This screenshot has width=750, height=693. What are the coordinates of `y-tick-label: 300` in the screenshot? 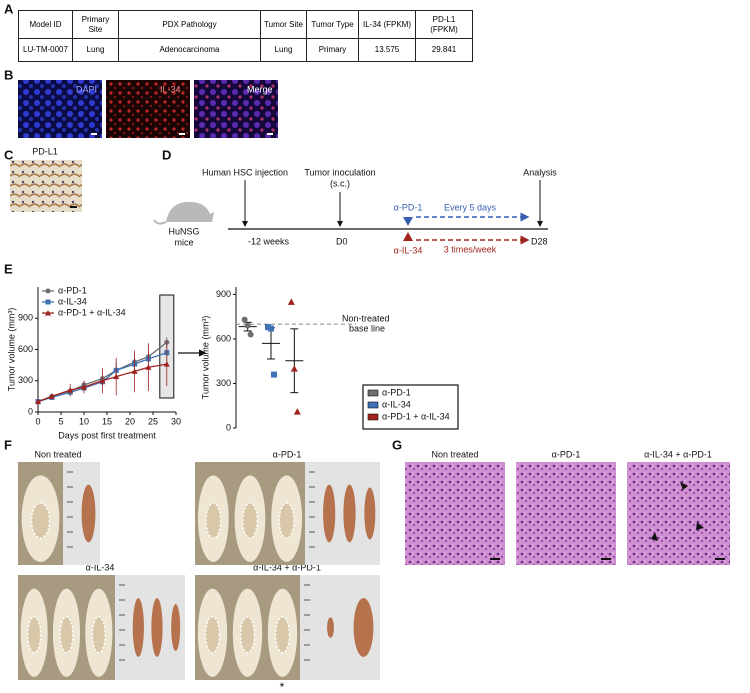 It's located at (223, 383).